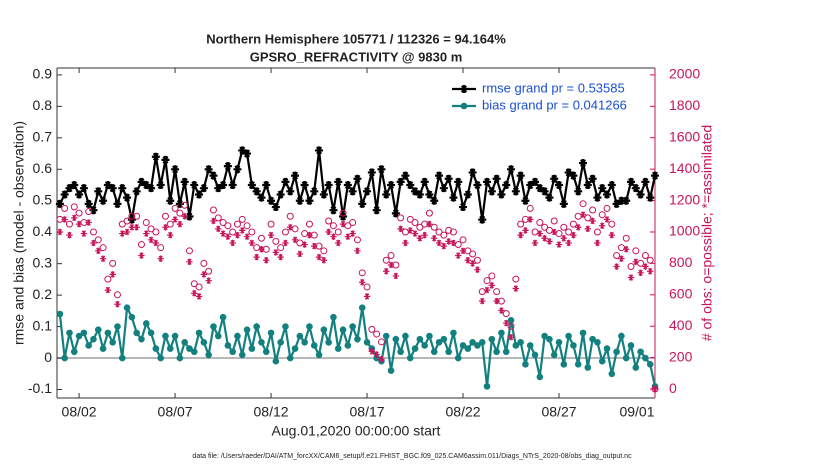  Describe the element at coordinates (43, 74) in the screenshot. I see `y-tick-label: 0.9` at that location.